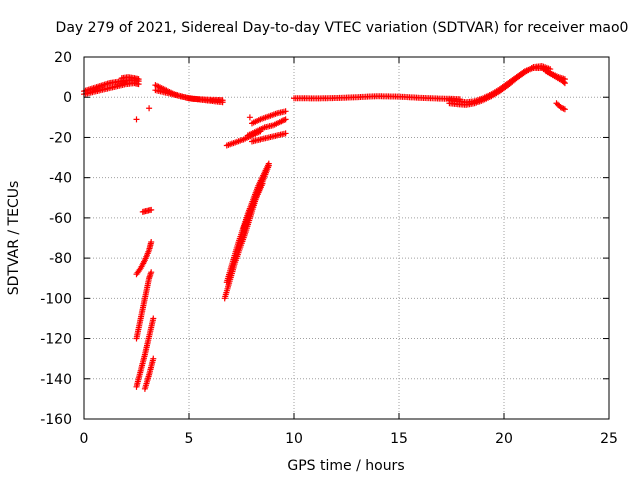 This screenshot has width=640, height=480. What do you see at coordinates (56, 340) in the screenshot?
I see `y-tick-label: -120` at bounding box center [56, 340].